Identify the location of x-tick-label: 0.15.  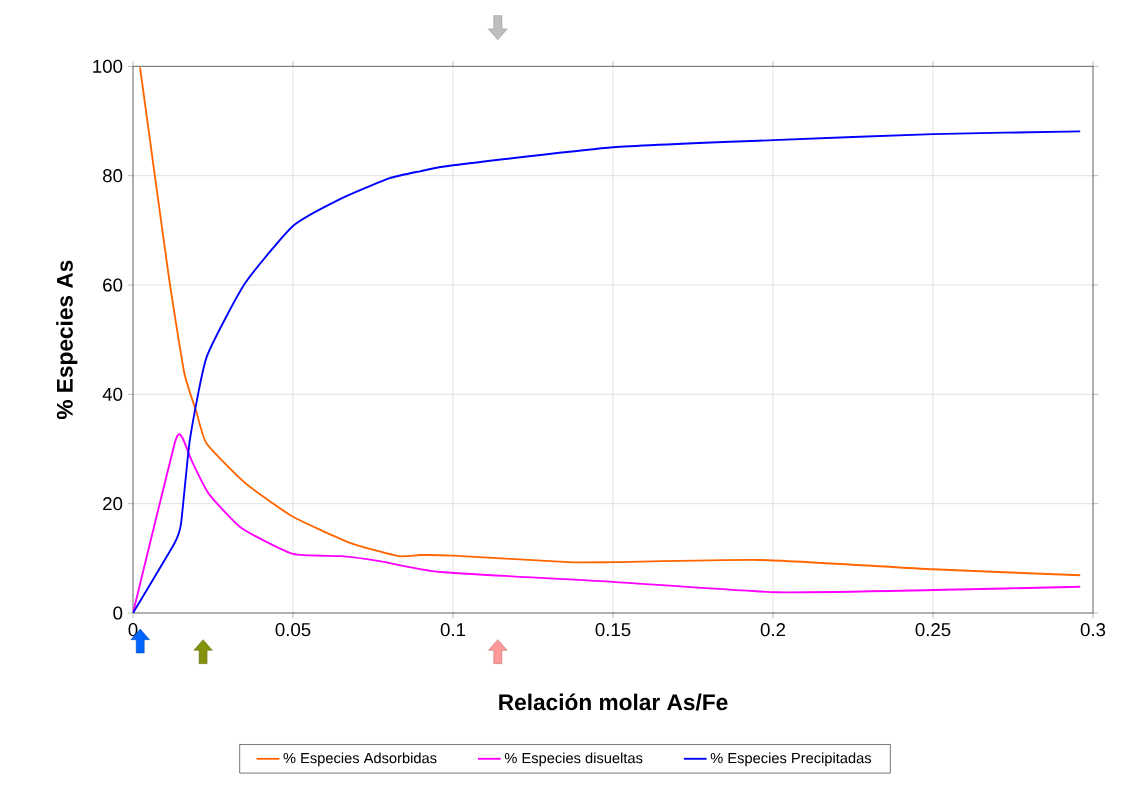
(613, 630).